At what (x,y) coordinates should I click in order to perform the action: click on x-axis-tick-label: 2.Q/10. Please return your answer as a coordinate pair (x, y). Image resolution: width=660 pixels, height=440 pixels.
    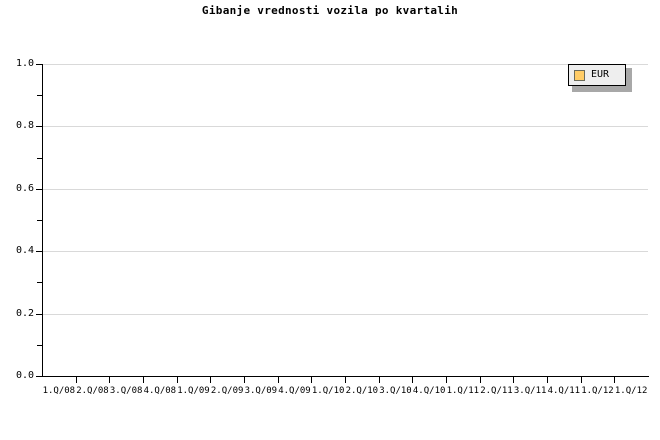
    Looking at the image, I should click on (362, 391).